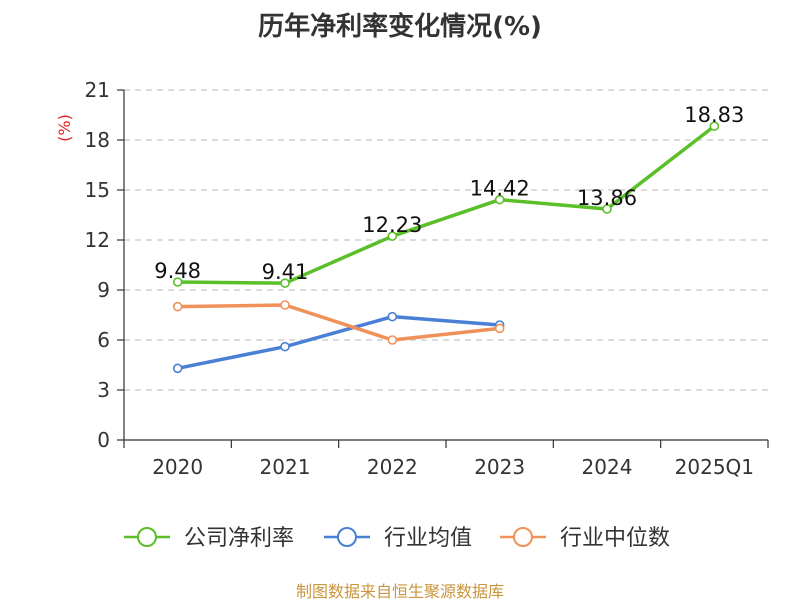  I want to click on y-tick-label: 3, so click(103, 390).